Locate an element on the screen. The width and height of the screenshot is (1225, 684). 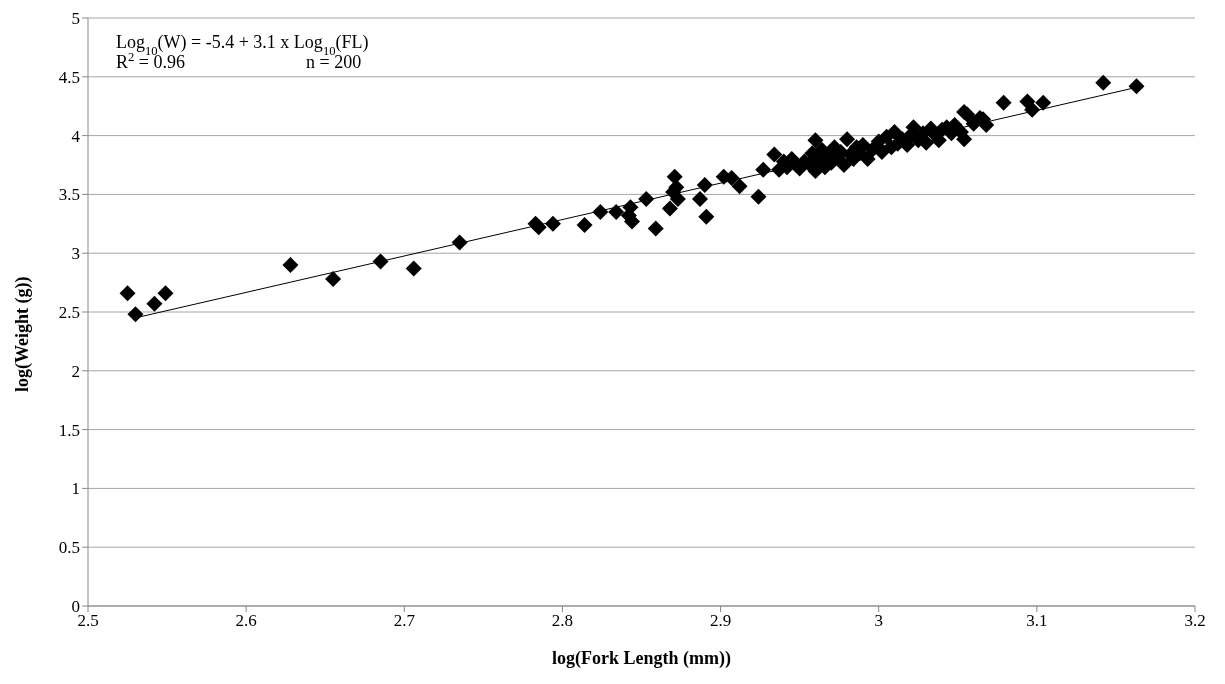
y-tick-label: 3.5 is located at coordinates (69, 195).